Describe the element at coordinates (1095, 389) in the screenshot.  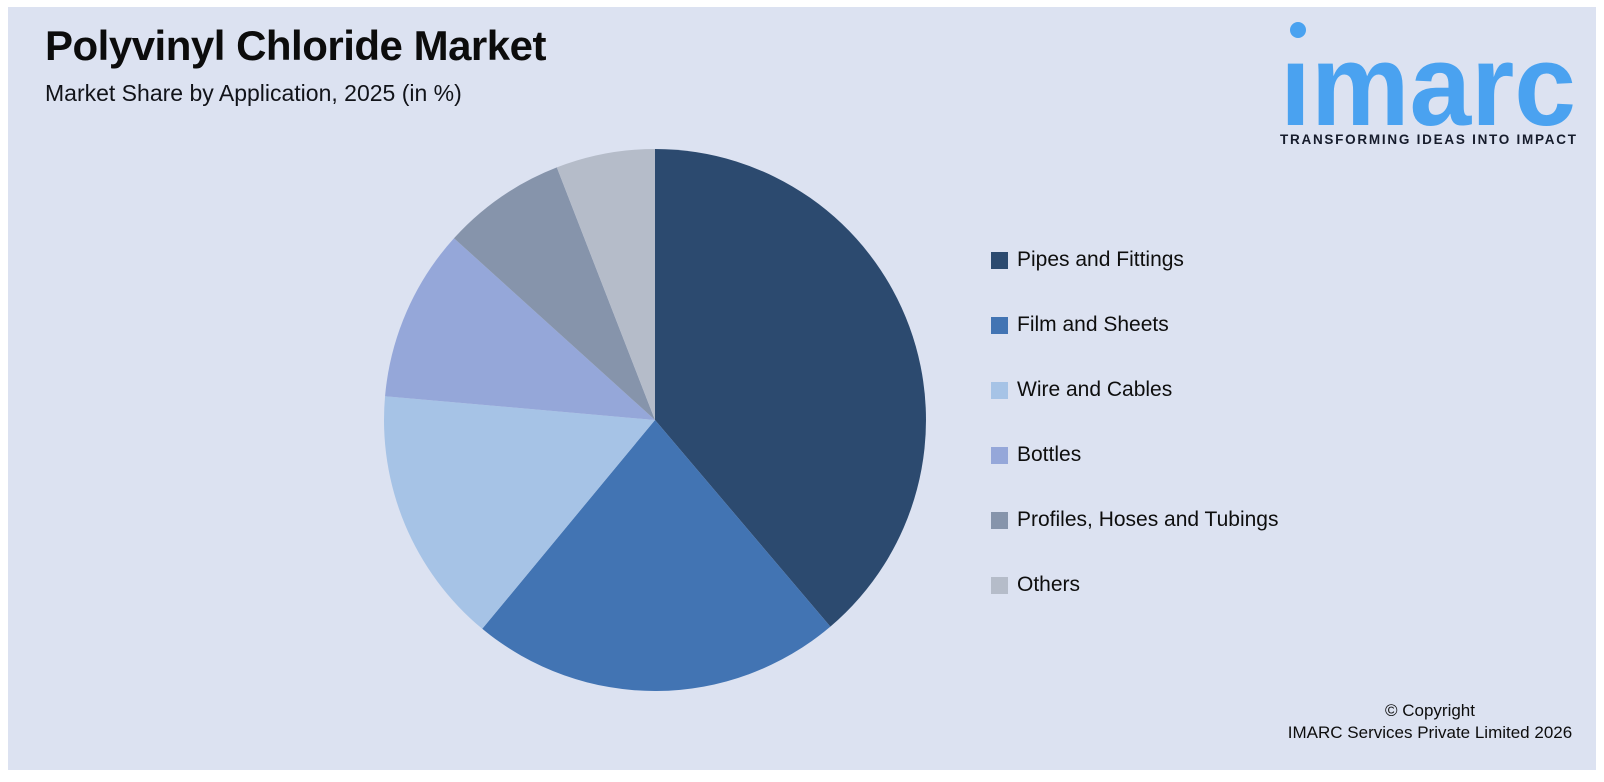
I see `legend-label-wire-and-cables: Wire and Cables` at that location.